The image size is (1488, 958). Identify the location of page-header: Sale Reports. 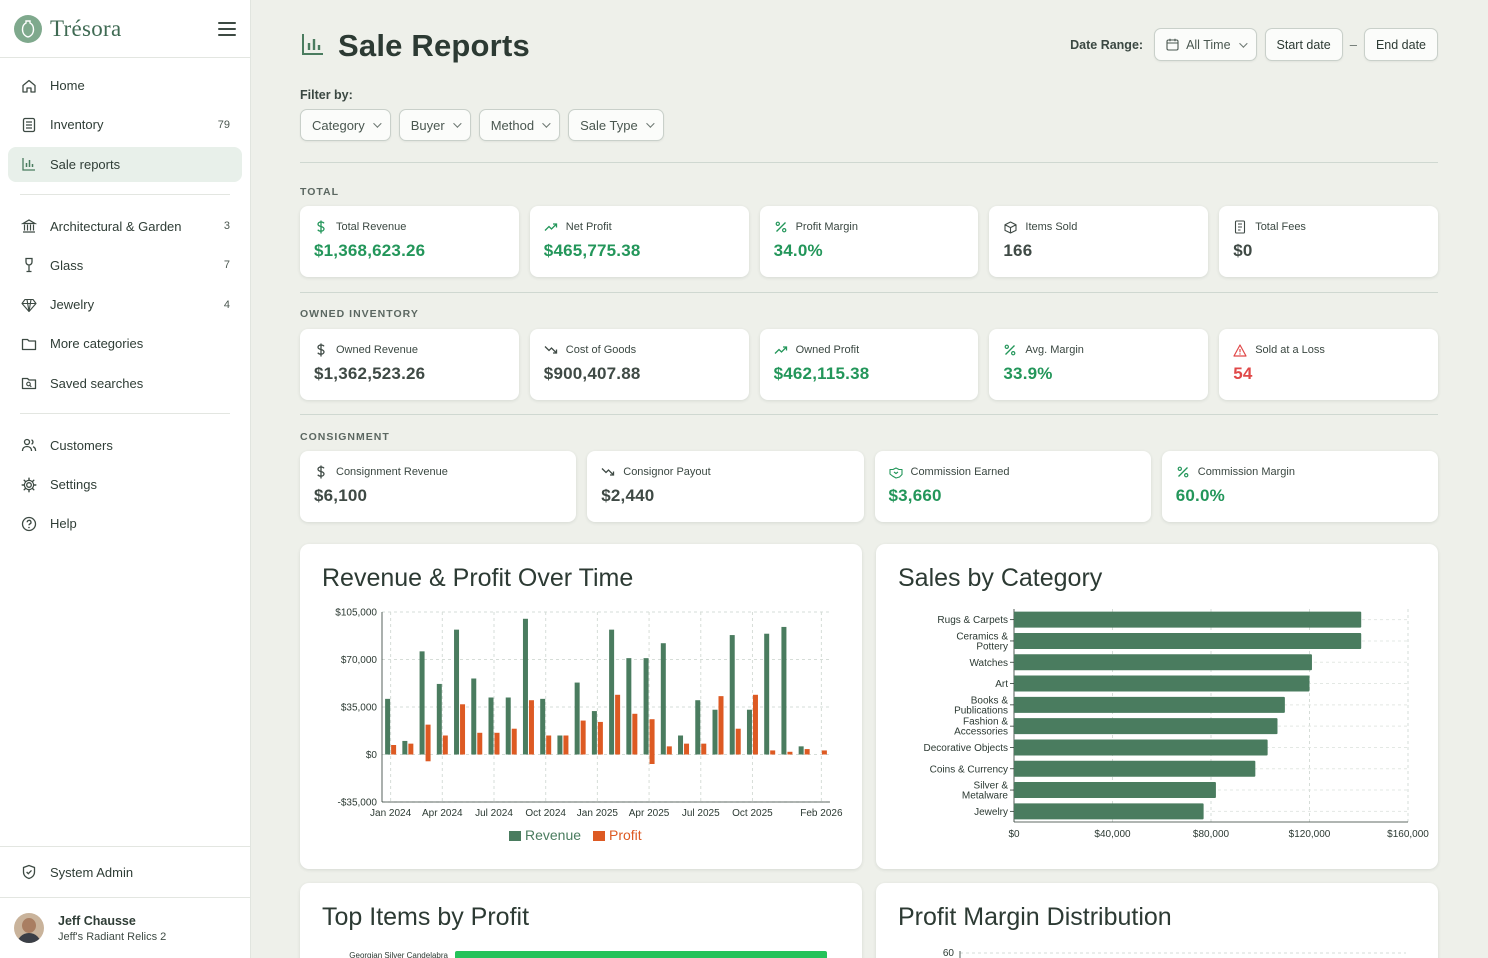
(415, 46).